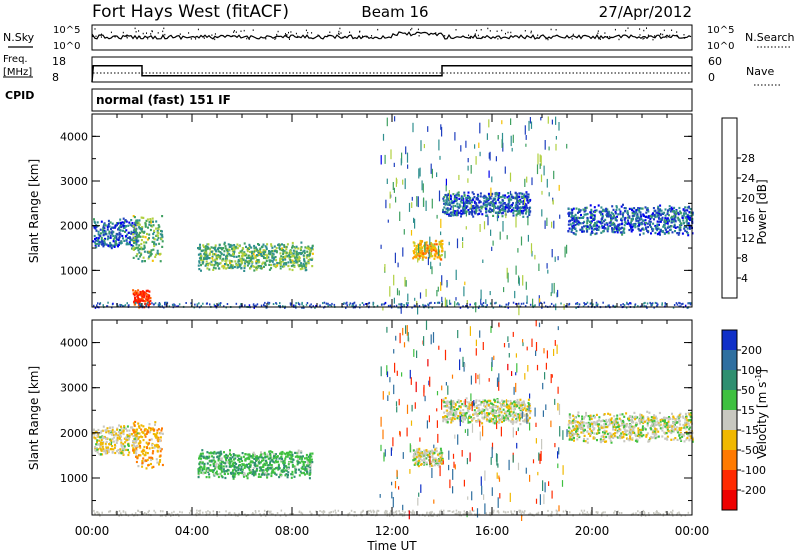  I want to click on noise-line, so click(392, 36).